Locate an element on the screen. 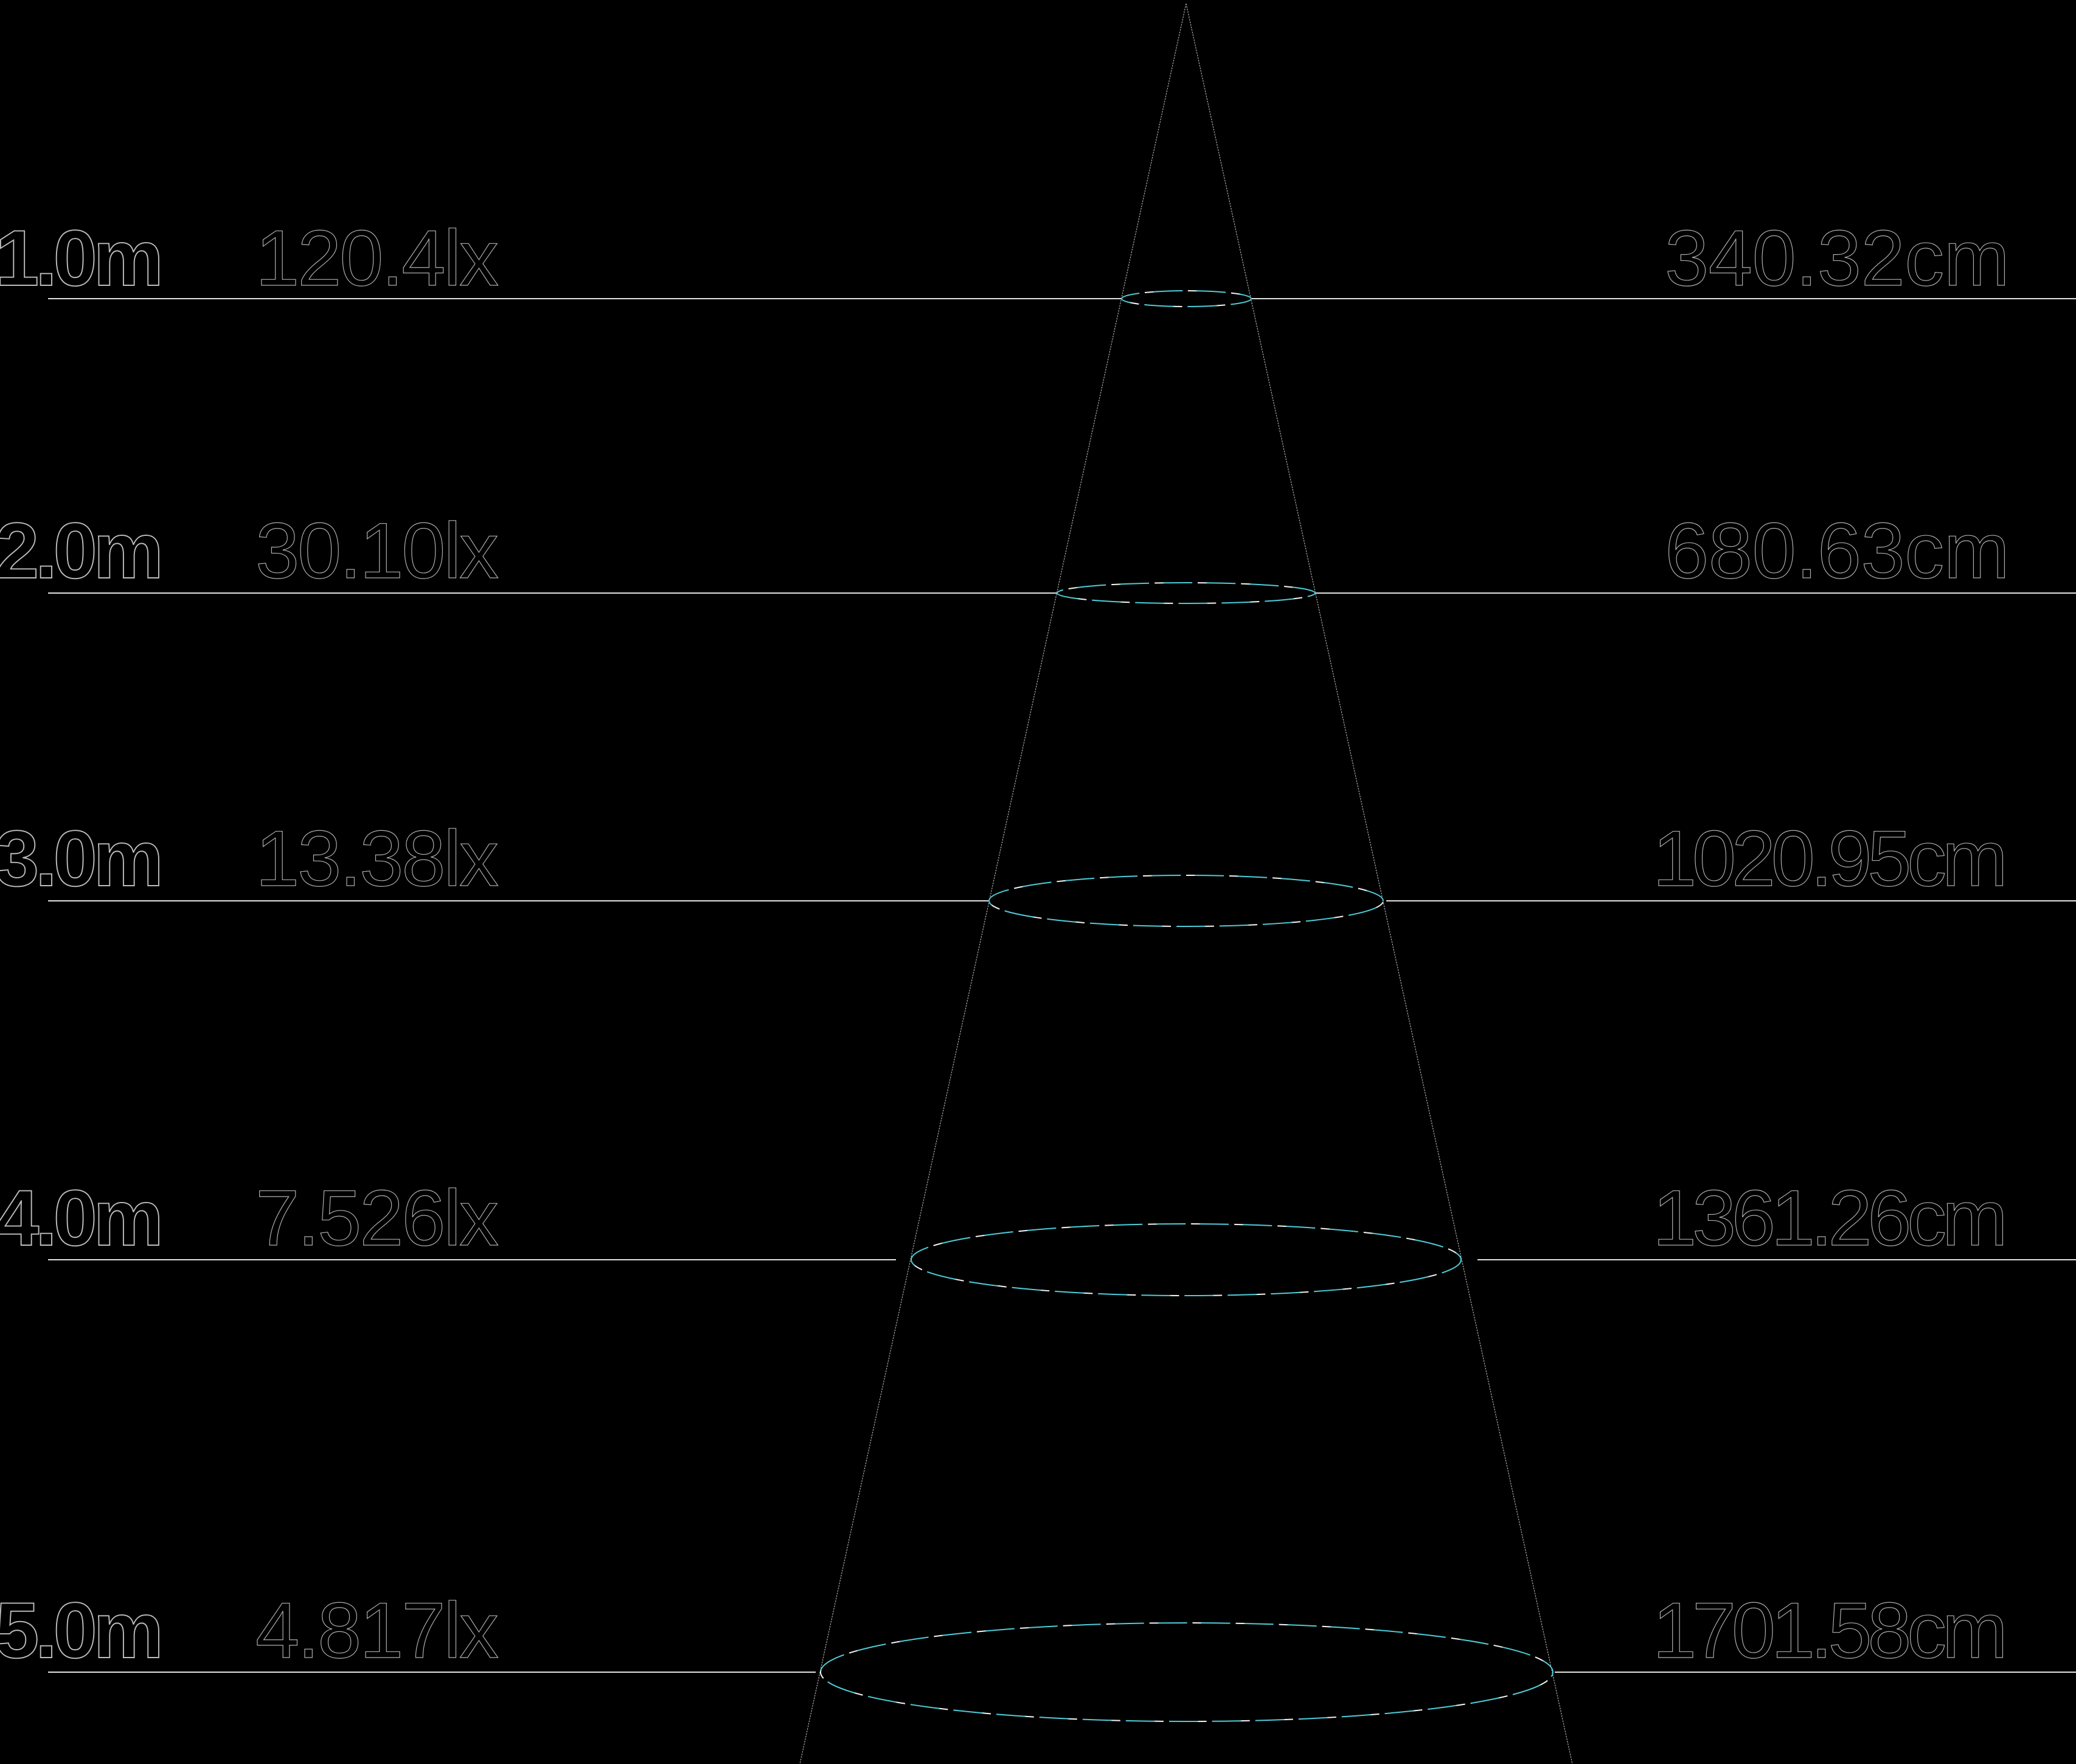 This screenshot has height=1764, width=2076. svg-text: 5.0m is located at coordinates (82, 1630).